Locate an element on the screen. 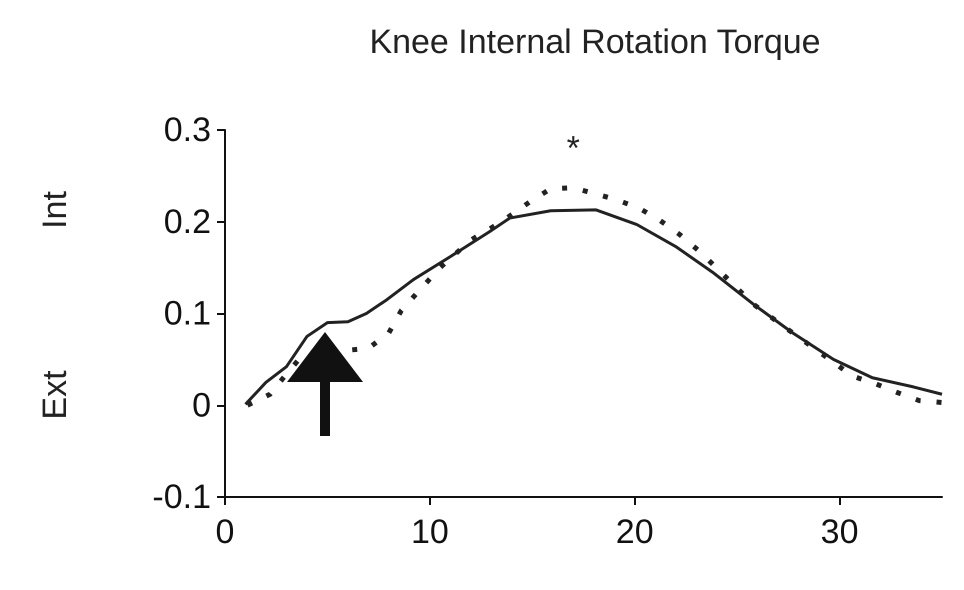  text: Ext is located at coordinates (55, 395).